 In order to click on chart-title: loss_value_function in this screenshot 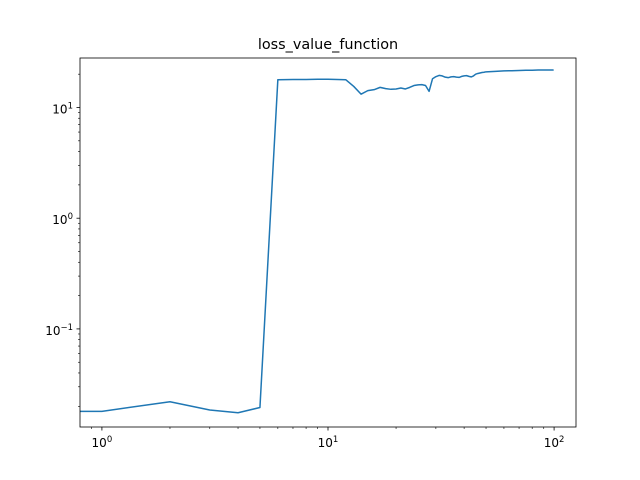, I will do `click(328, 45)`.